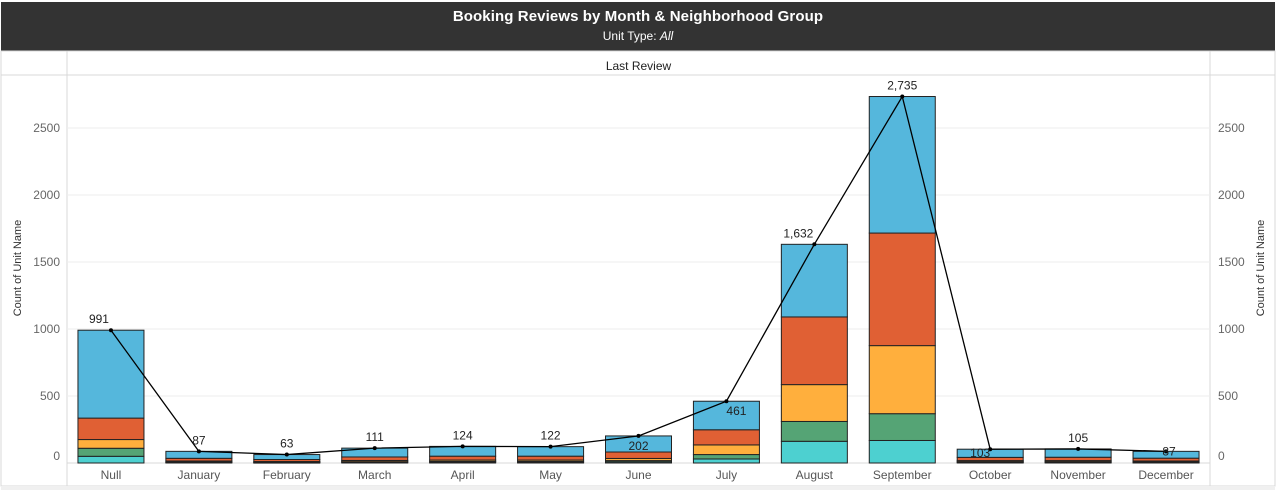  I want to click on bar-total-label: 2,735, so click(902, 86).